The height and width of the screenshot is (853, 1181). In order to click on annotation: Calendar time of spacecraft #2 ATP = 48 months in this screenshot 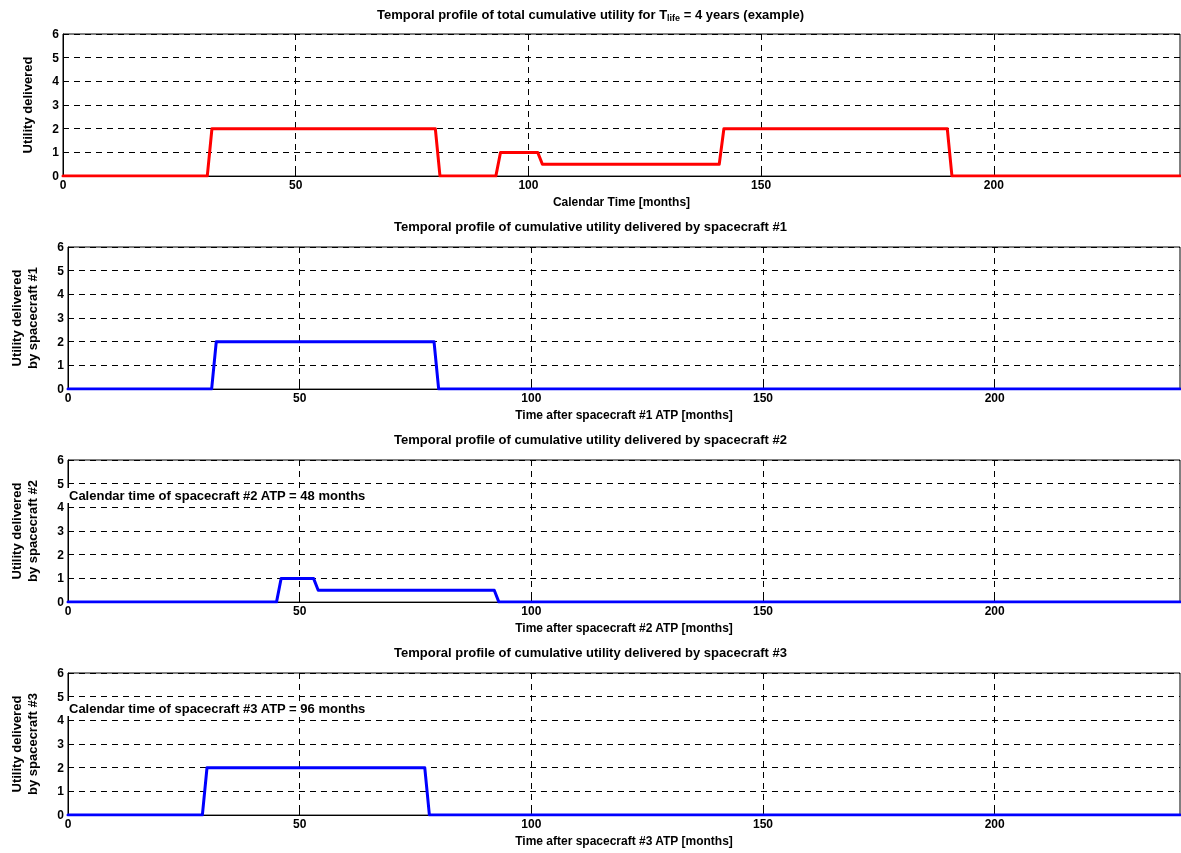, I will do `click(217, 495)`.